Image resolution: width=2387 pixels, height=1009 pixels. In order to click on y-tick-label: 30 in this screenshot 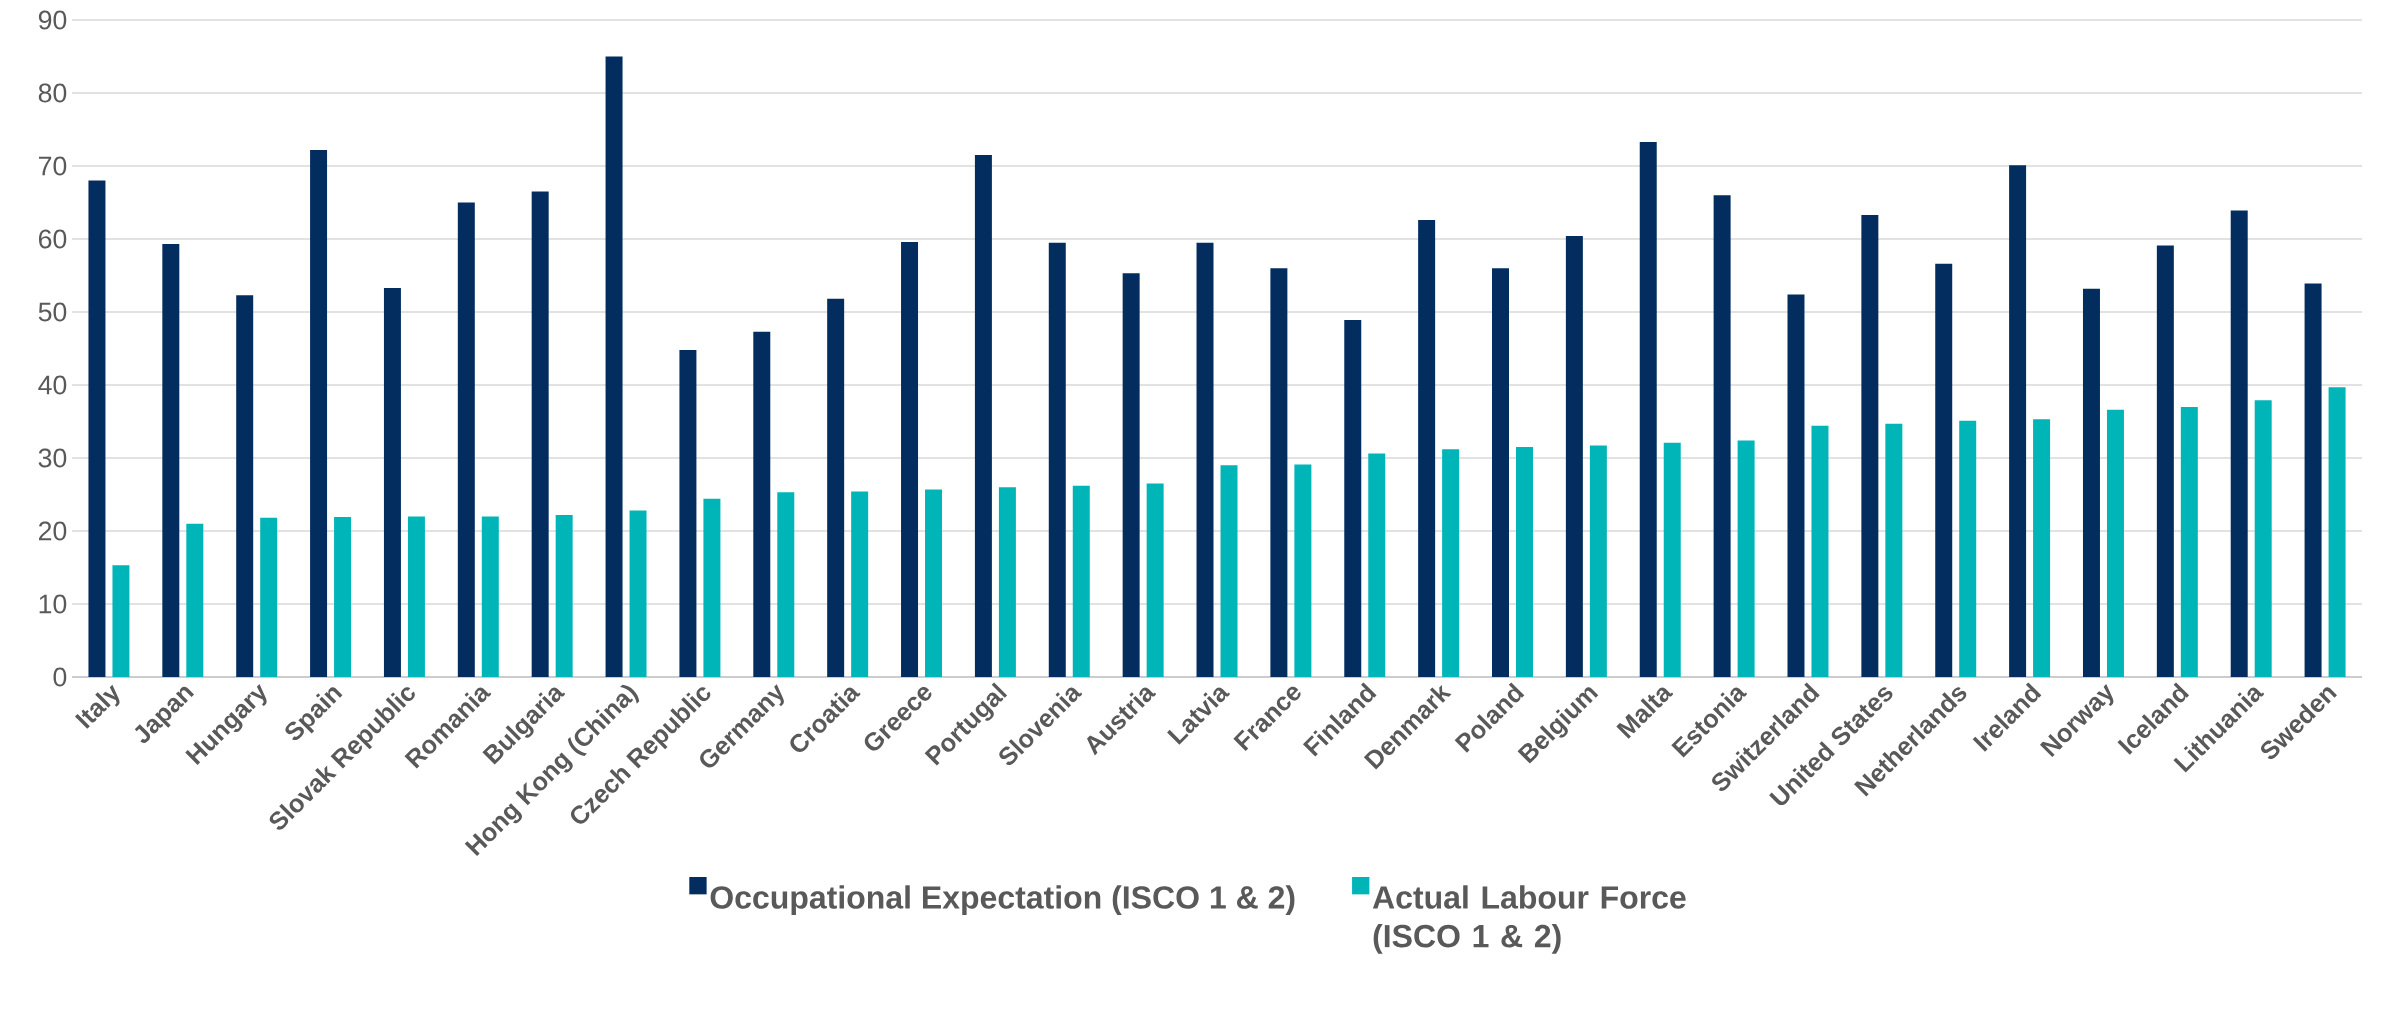, I will do `click(52, 458)`.